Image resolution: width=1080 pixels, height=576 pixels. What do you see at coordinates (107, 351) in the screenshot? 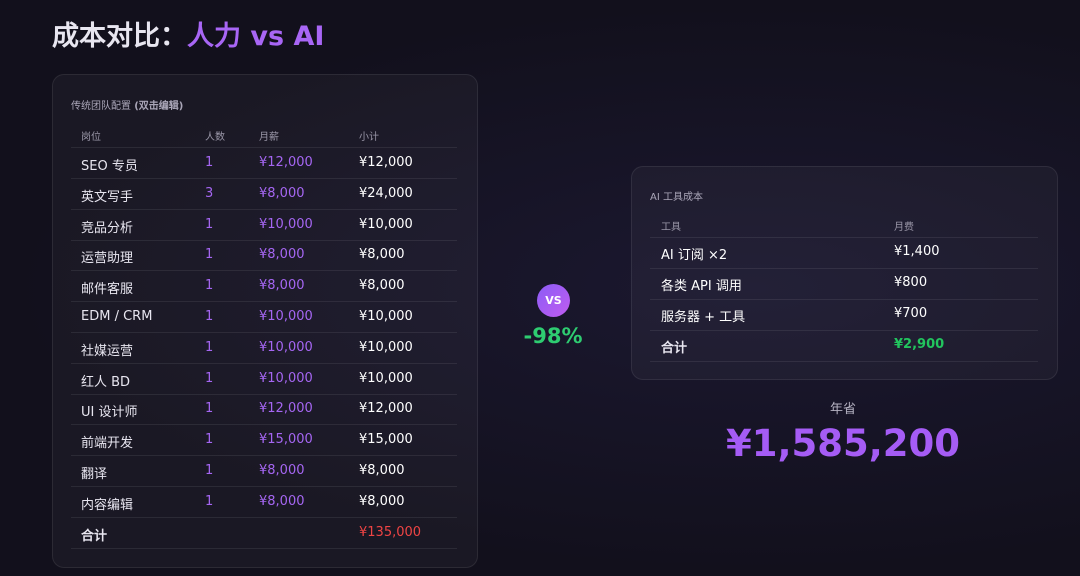
I see `table-cell: 社媒运营` at bounding box center [107, 351].